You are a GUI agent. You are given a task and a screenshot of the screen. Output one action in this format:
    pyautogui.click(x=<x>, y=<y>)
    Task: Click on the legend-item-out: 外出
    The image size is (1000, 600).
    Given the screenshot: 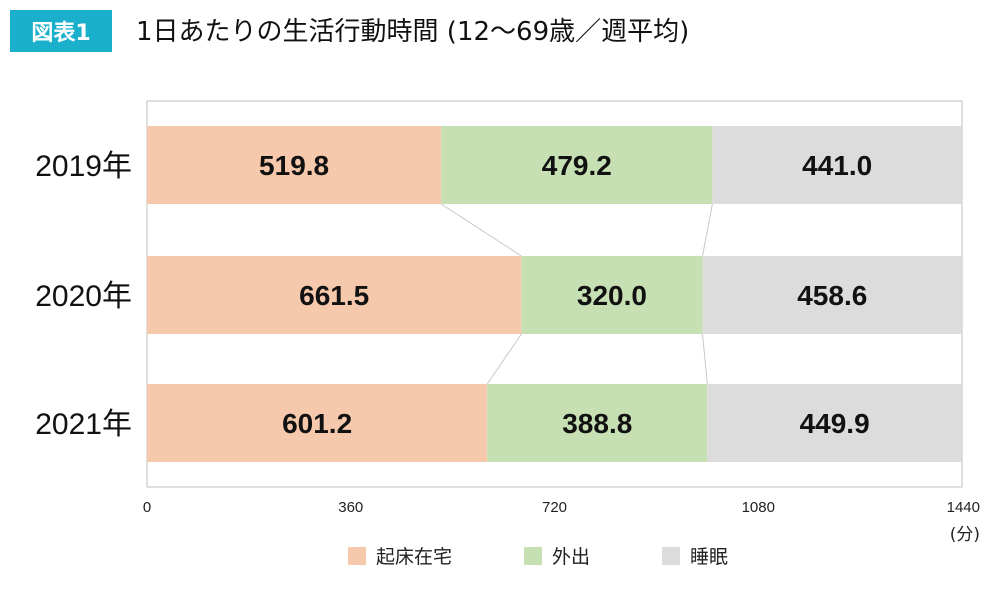 What is the action you would take?
    pyautogui.click(x=557, y=555)
    